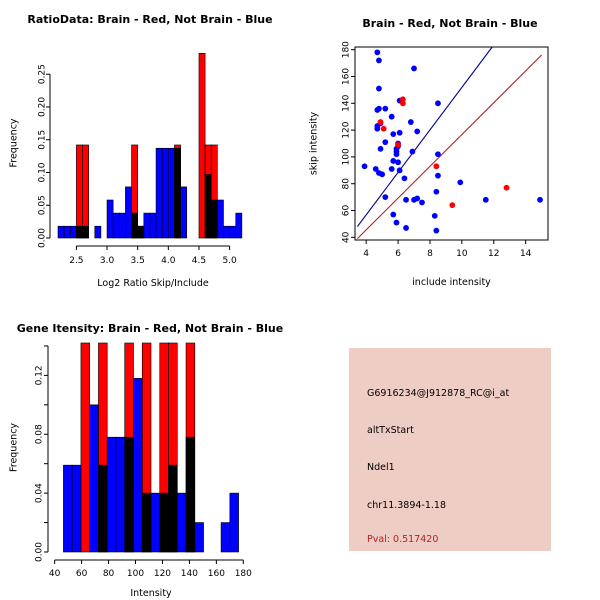 This screenshot has width=600, height=600. What do you see at coordinates (82, 574) in the screenshot?
I see `x-axis-tick-label: 60` at bounding box center [82, 574].